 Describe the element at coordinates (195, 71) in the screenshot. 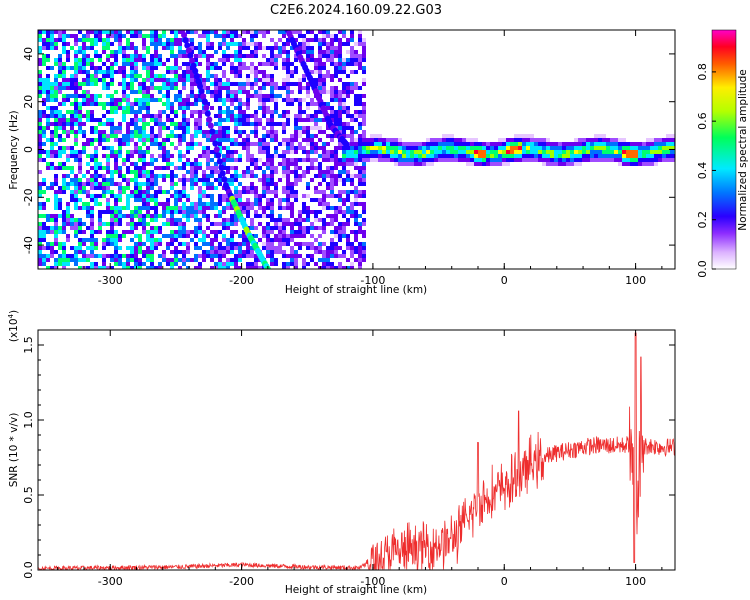

I see `satellite-track-point` at that location.